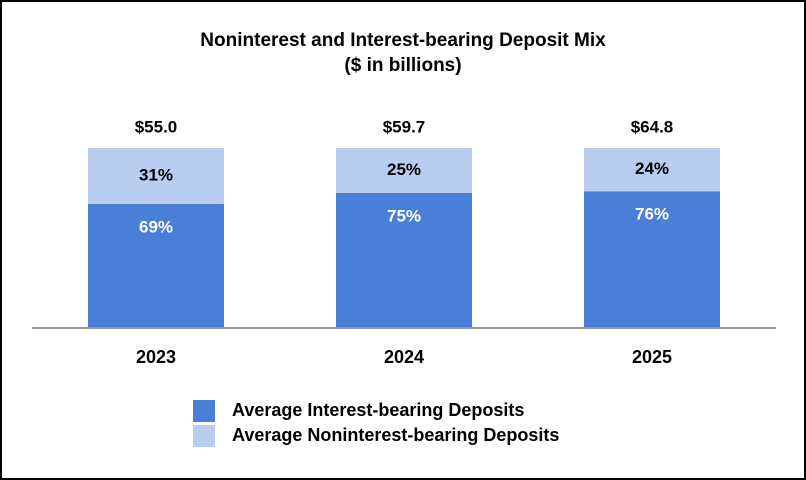 The image size is (806, 480). Describe the element at coordinates (652, 214) in the screenshot. I see `data-label: 76%` at that location.